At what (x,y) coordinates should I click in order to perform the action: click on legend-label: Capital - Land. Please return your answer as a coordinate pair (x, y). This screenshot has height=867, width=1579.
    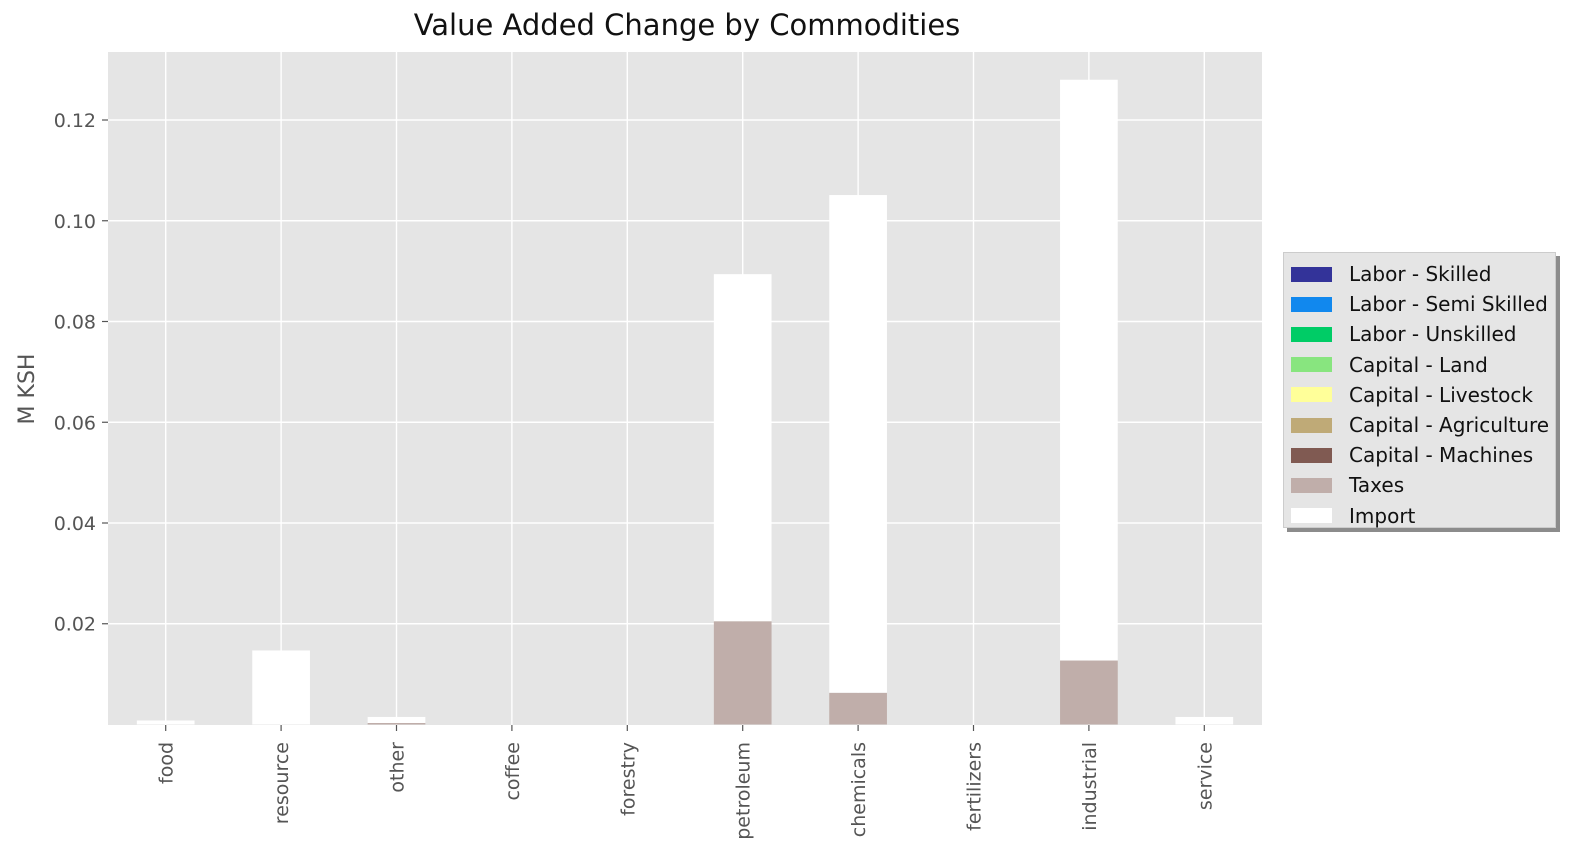
    Looking at the image, I should click on (1418, 364).